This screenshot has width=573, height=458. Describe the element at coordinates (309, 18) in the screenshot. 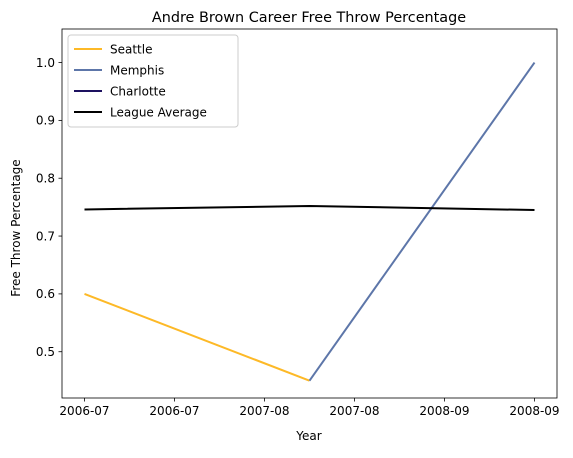

I see `chart-title: Andre Brown Career Free Throw Percentage` at that location.